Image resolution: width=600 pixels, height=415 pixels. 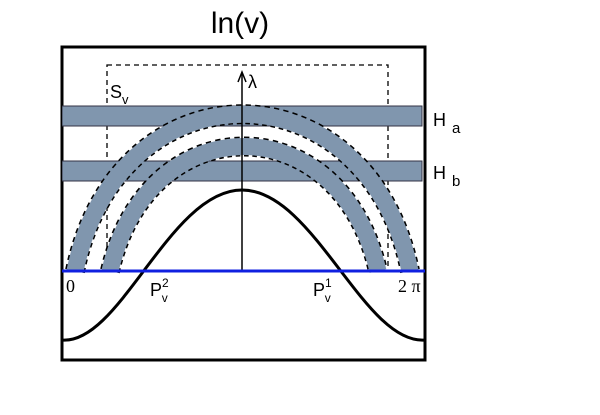 I want to click on label-sup: 2, so click(x=165, y=283).